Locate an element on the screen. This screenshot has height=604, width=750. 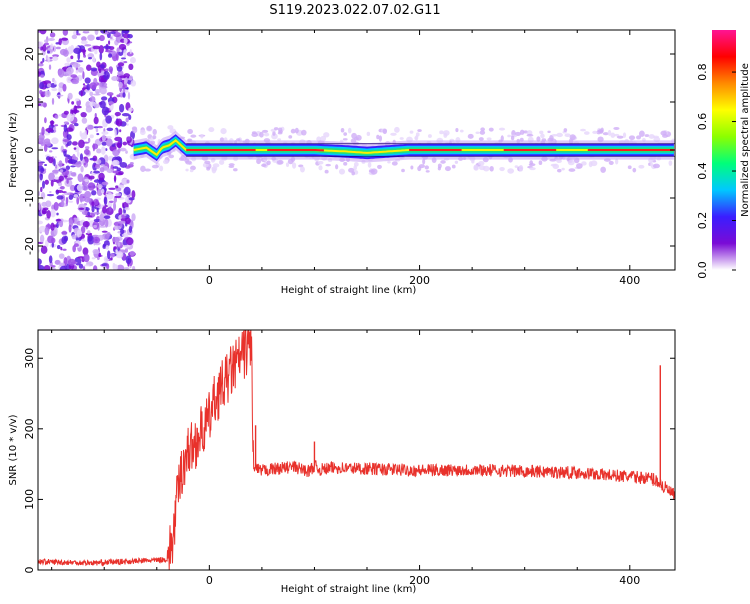
y-tick-label: 200 is located at coordinates (29, 428).